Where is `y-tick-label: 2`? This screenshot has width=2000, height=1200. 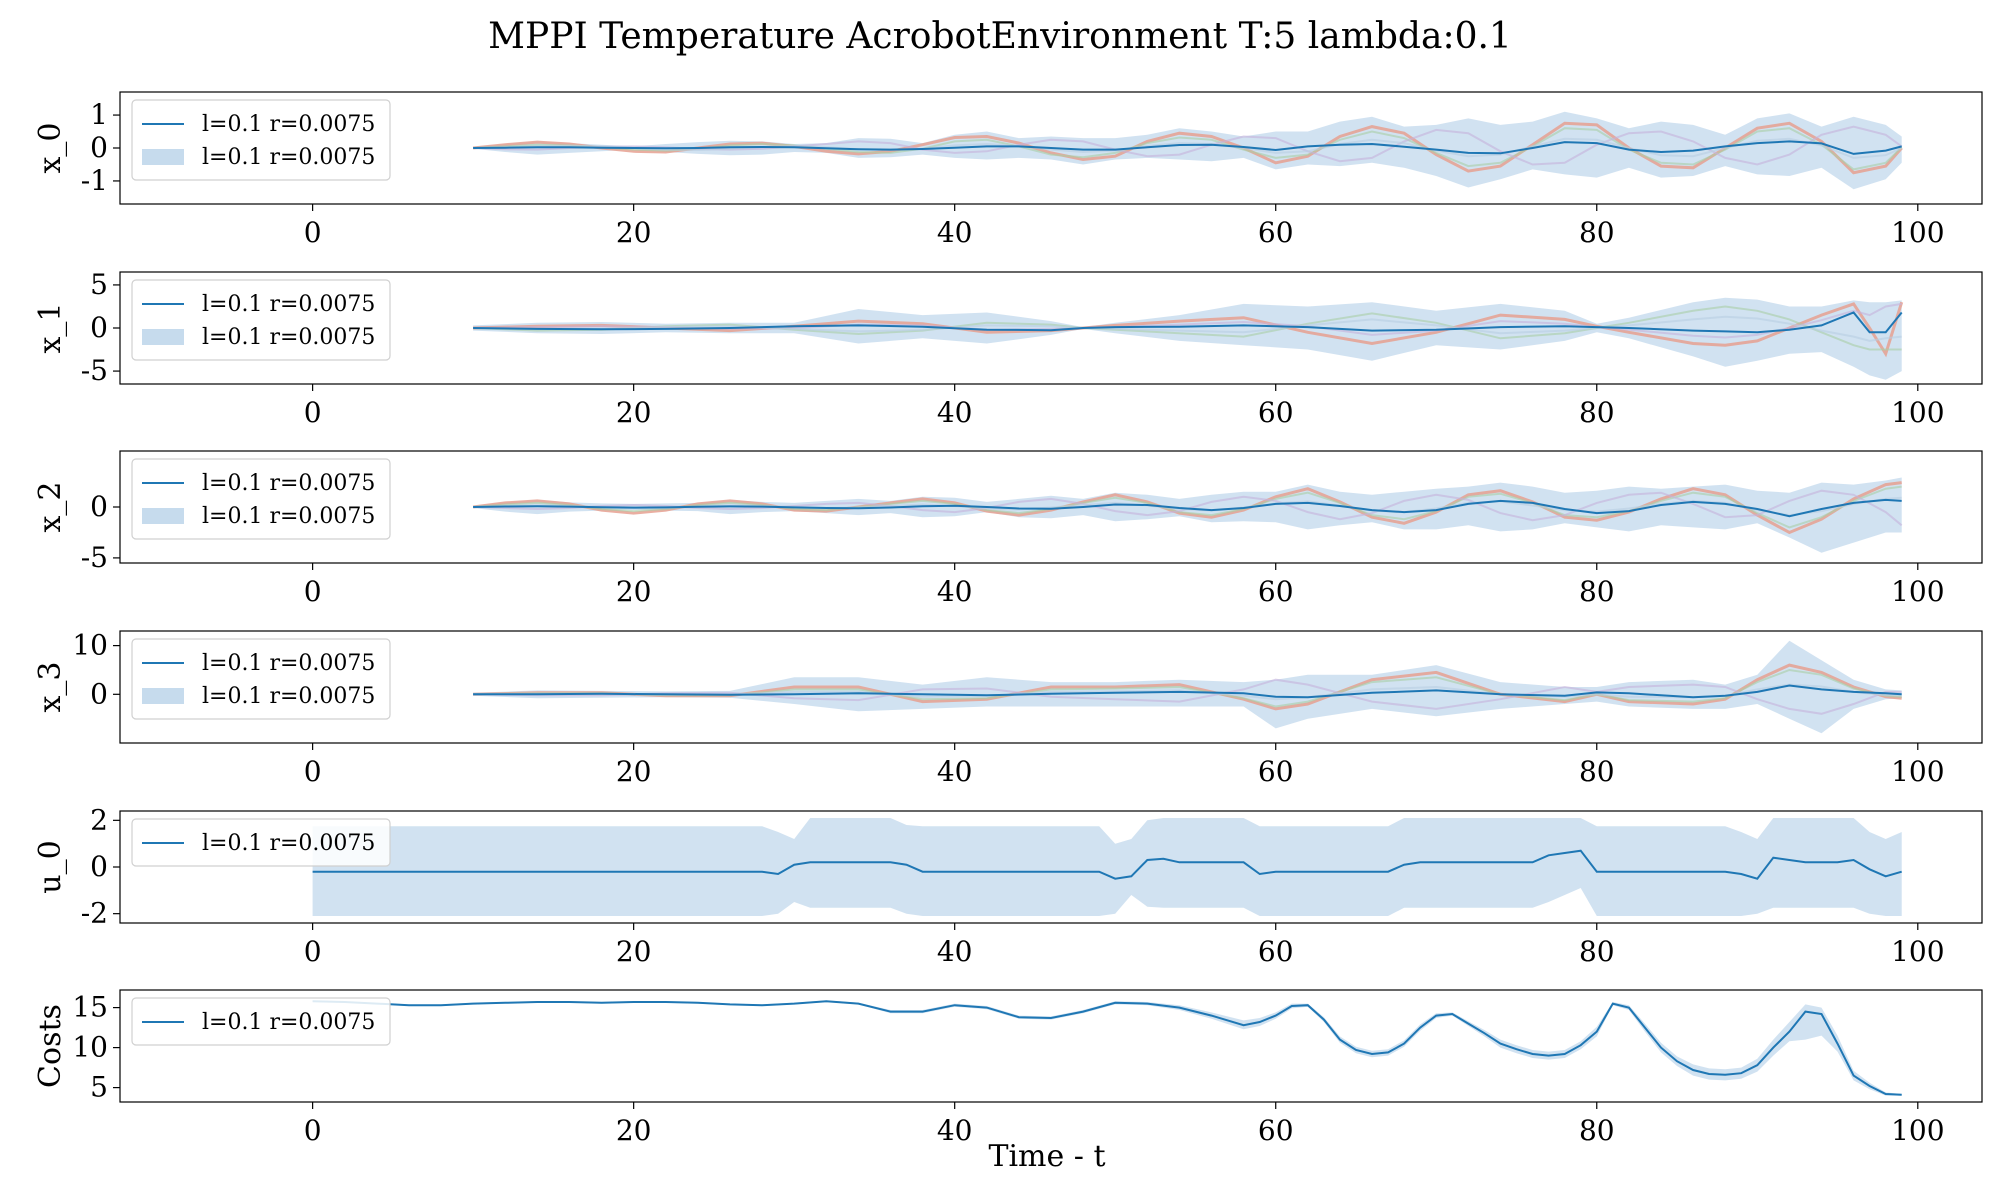 y-tick-label: 2 is located at coordinates (99, 819).